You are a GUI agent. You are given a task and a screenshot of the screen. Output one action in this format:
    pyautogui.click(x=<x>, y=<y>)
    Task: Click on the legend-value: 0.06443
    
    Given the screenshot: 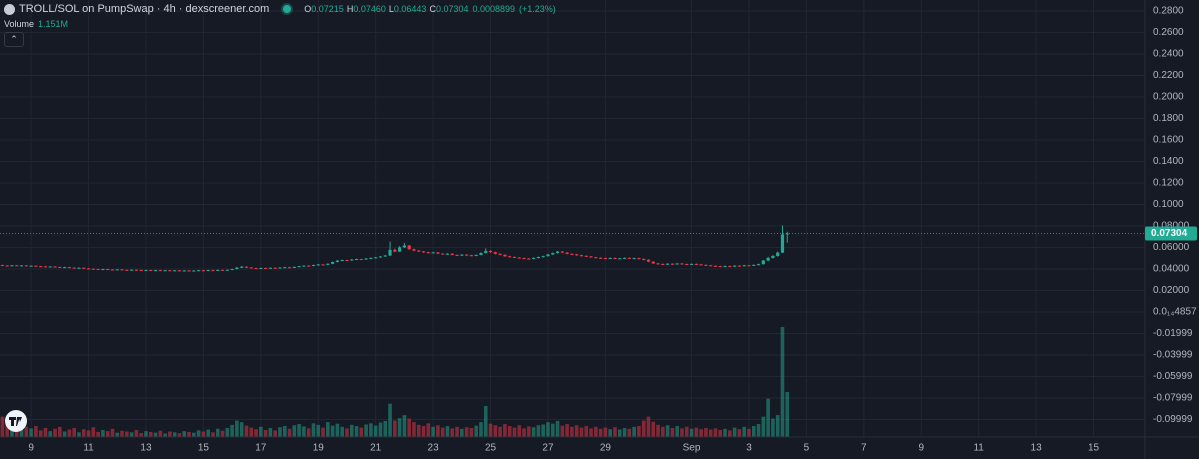 What is the action you would take?
    pyautogui.click(x=410, y=9)
    